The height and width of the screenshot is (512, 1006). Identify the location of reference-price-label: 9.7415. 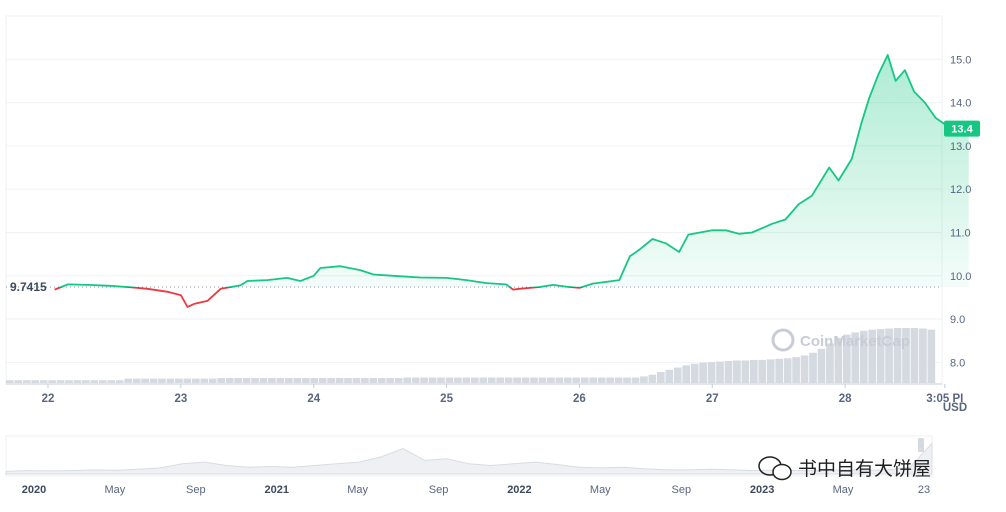
(28, 287).